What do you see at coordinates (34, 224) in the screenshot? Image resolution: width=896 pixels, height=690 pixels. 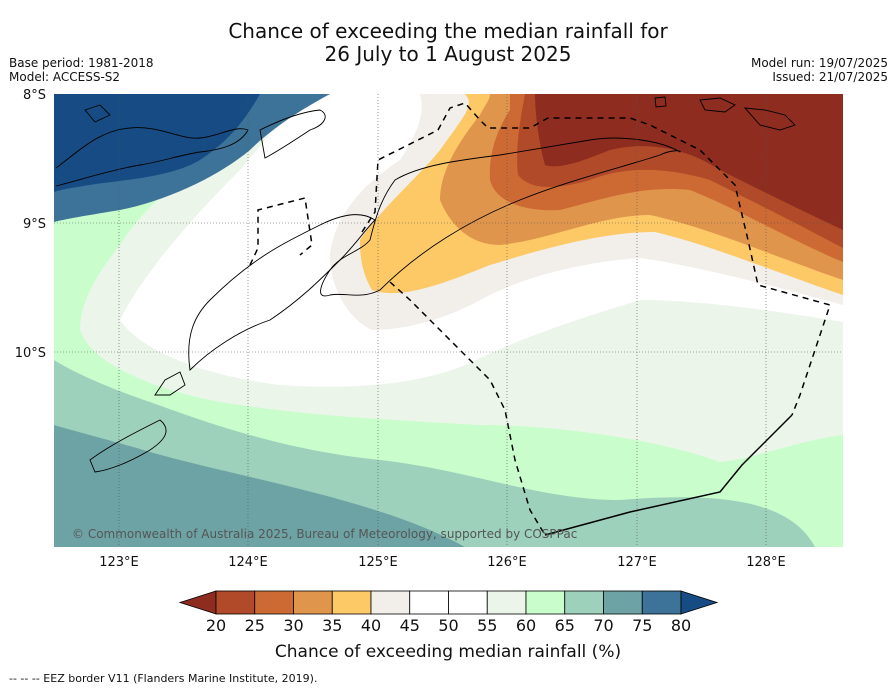 I see `lat-label-9s: 9°S` at bounding box center [34, 224].